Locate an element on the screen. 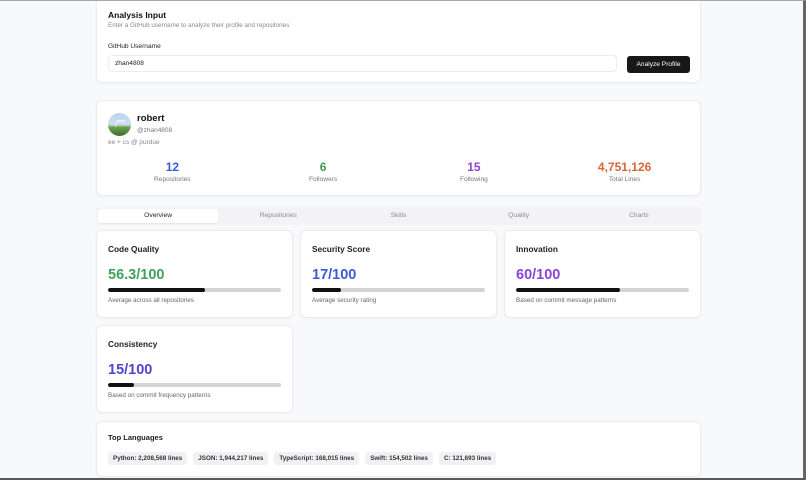 This screenshot has height=480, width=806. tab-overview: Overview is located at coordinates (158, 216).